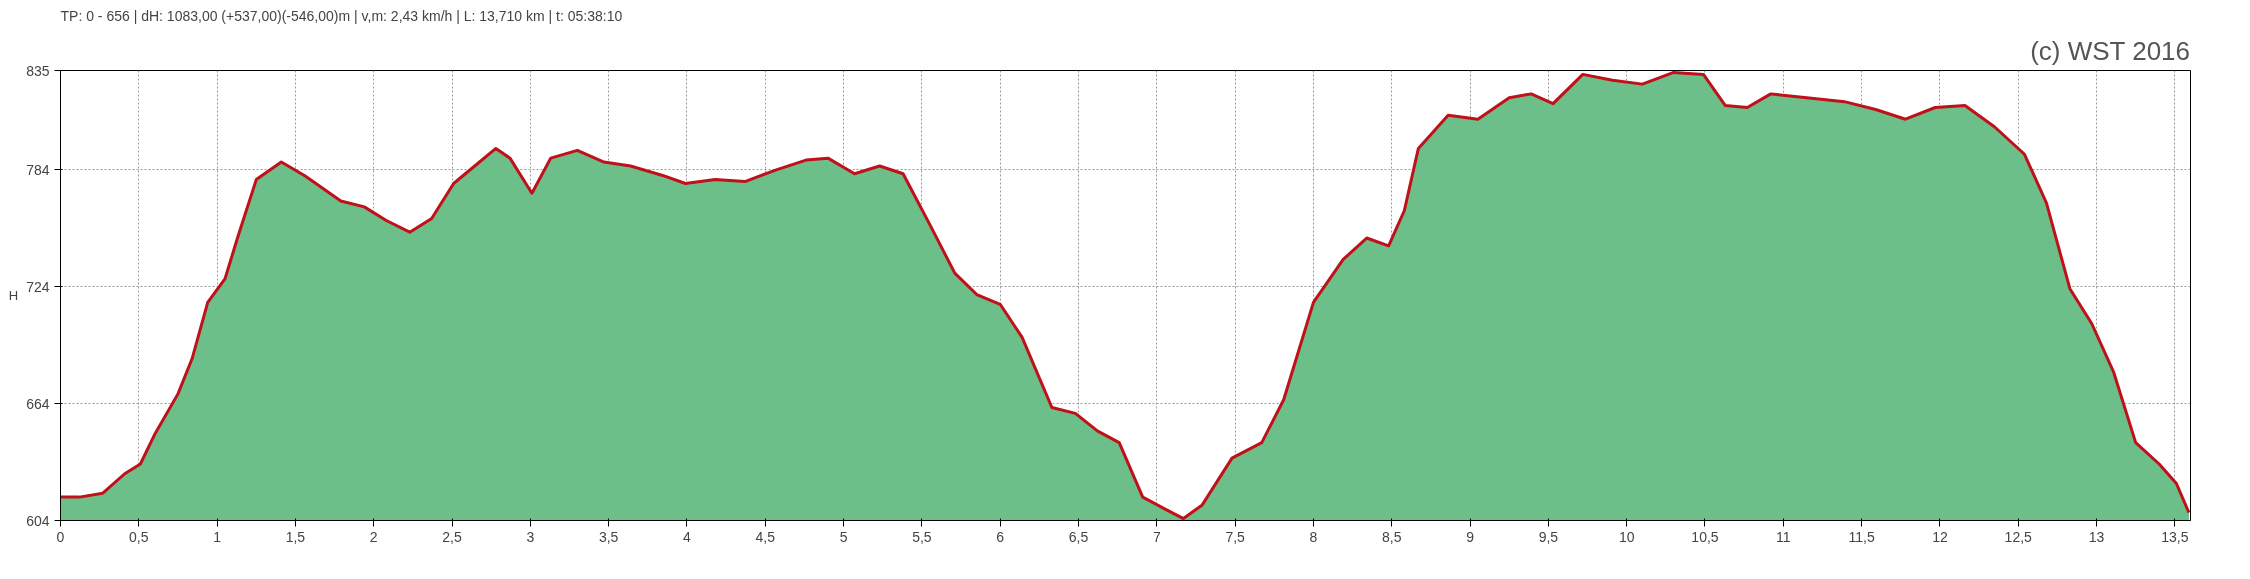  Describe the element at coordinates (38, 403) in the screenshot. I see `y-tick-label: 664` at that location.